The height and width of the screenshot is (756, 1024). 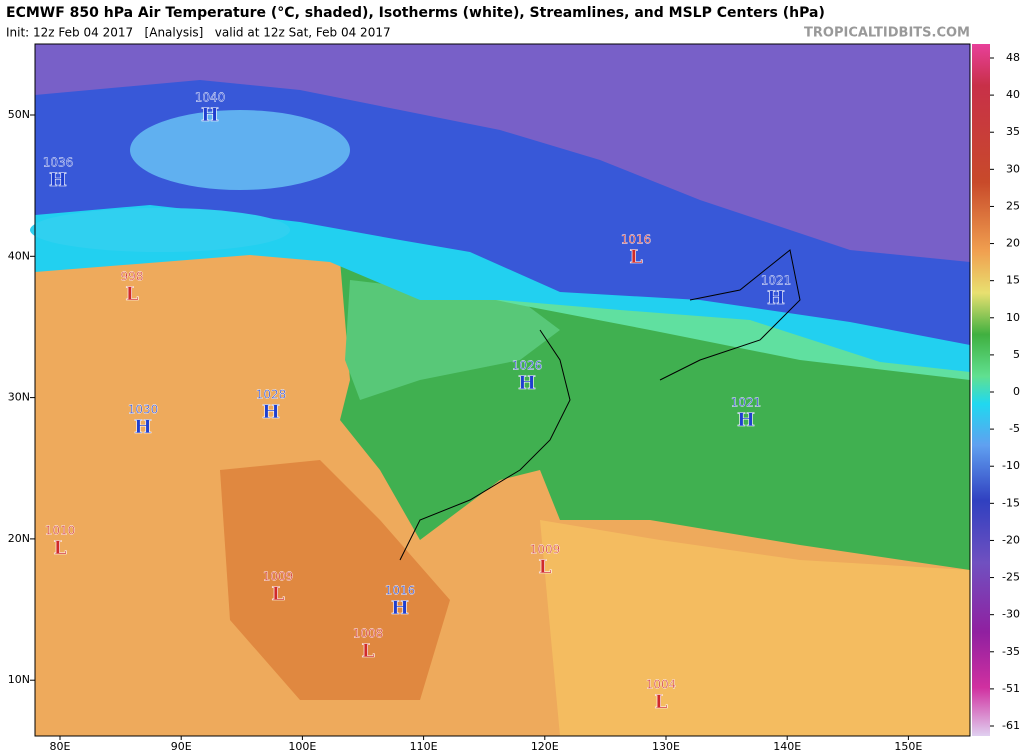 What do you see at coordinates (424, 746) in the screenshot?
I see `lon-label: 110E` at bounding box center [424, 746].